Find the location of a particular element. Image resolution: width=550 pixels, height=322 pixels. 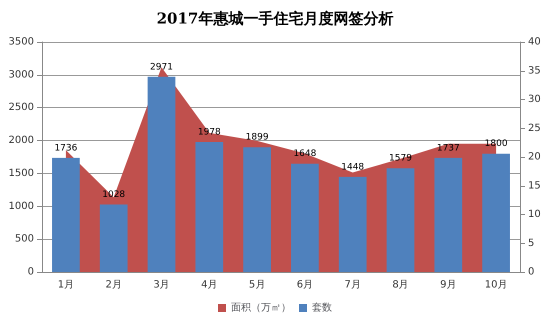

legend-label: 面积（万㎡） is located at coordinates (261, 308).